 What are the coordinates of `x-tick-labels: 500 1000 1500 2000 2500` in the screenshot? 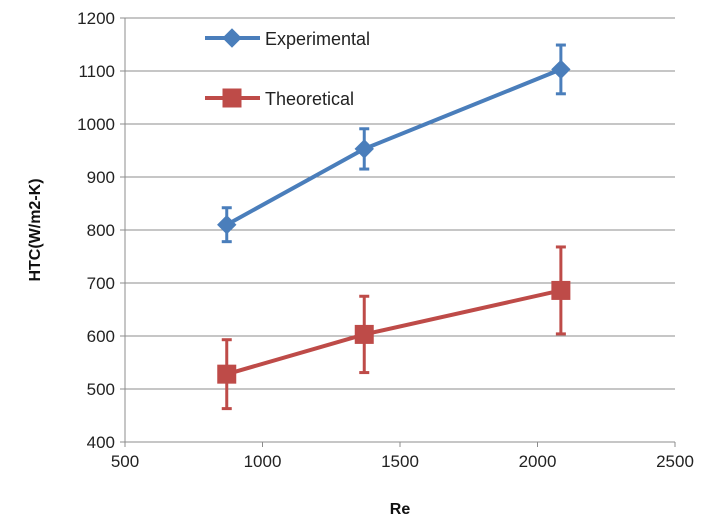 It's located at (402, 461).